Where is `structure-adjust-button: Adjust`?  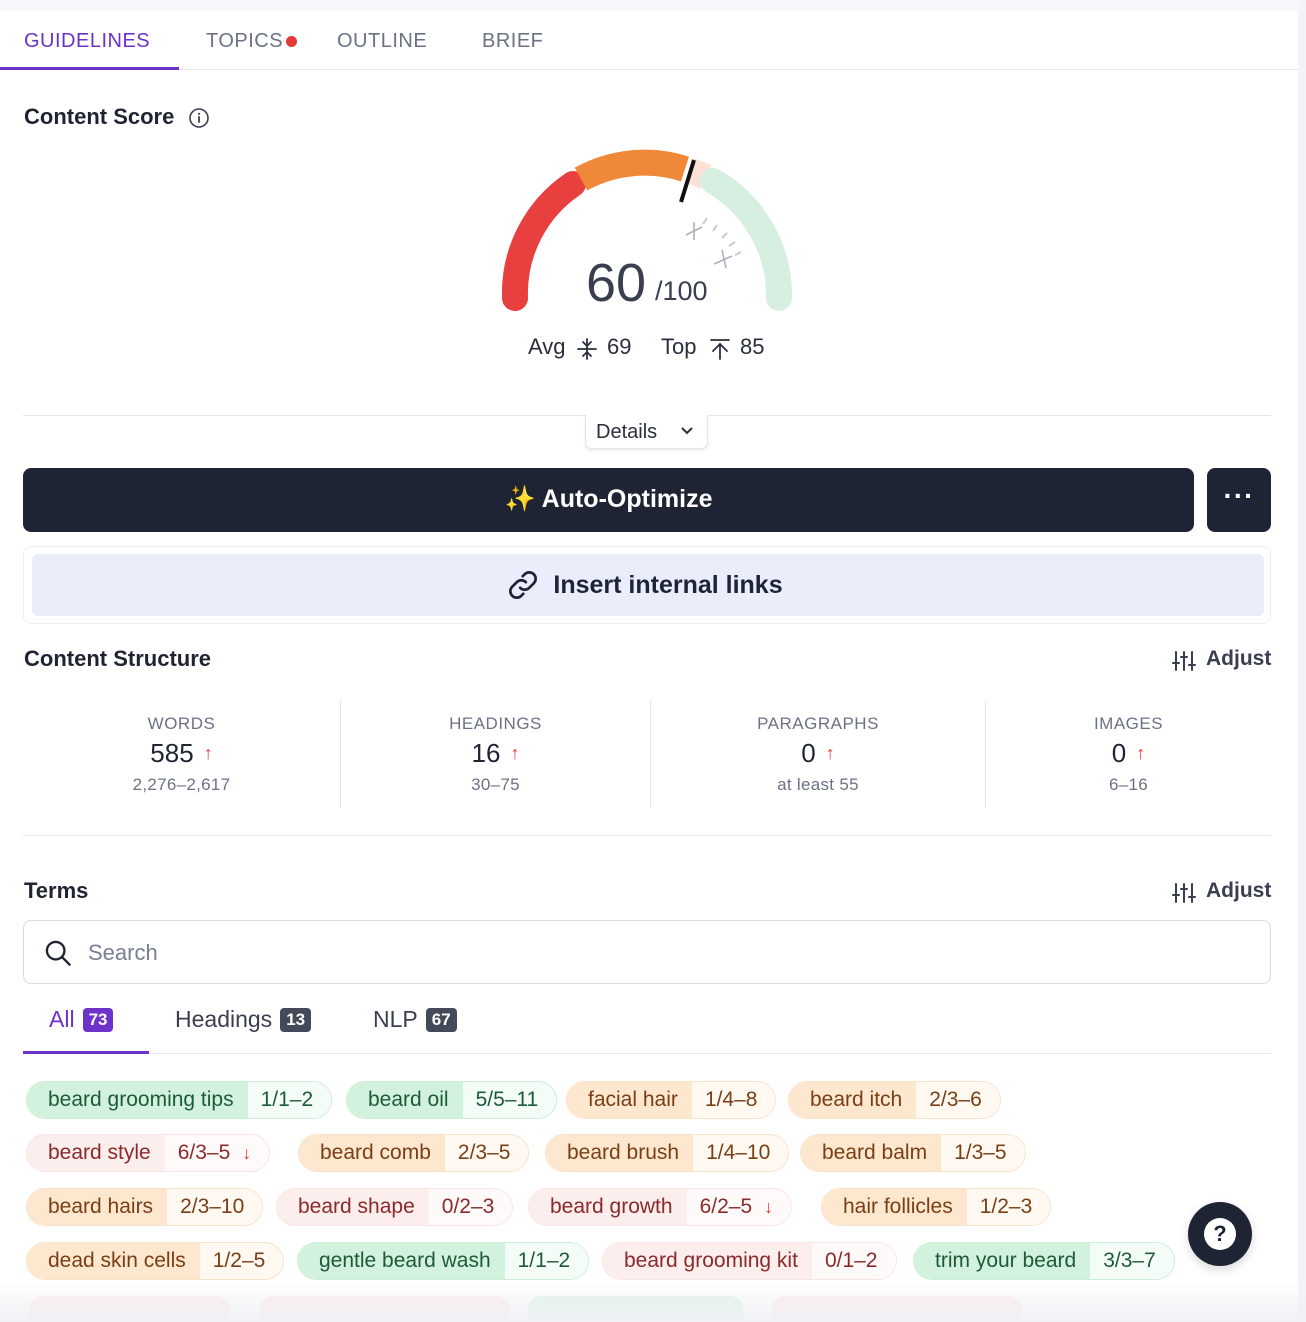
structure-adjust-button: Adjust is located at coordinates (1222, 660).